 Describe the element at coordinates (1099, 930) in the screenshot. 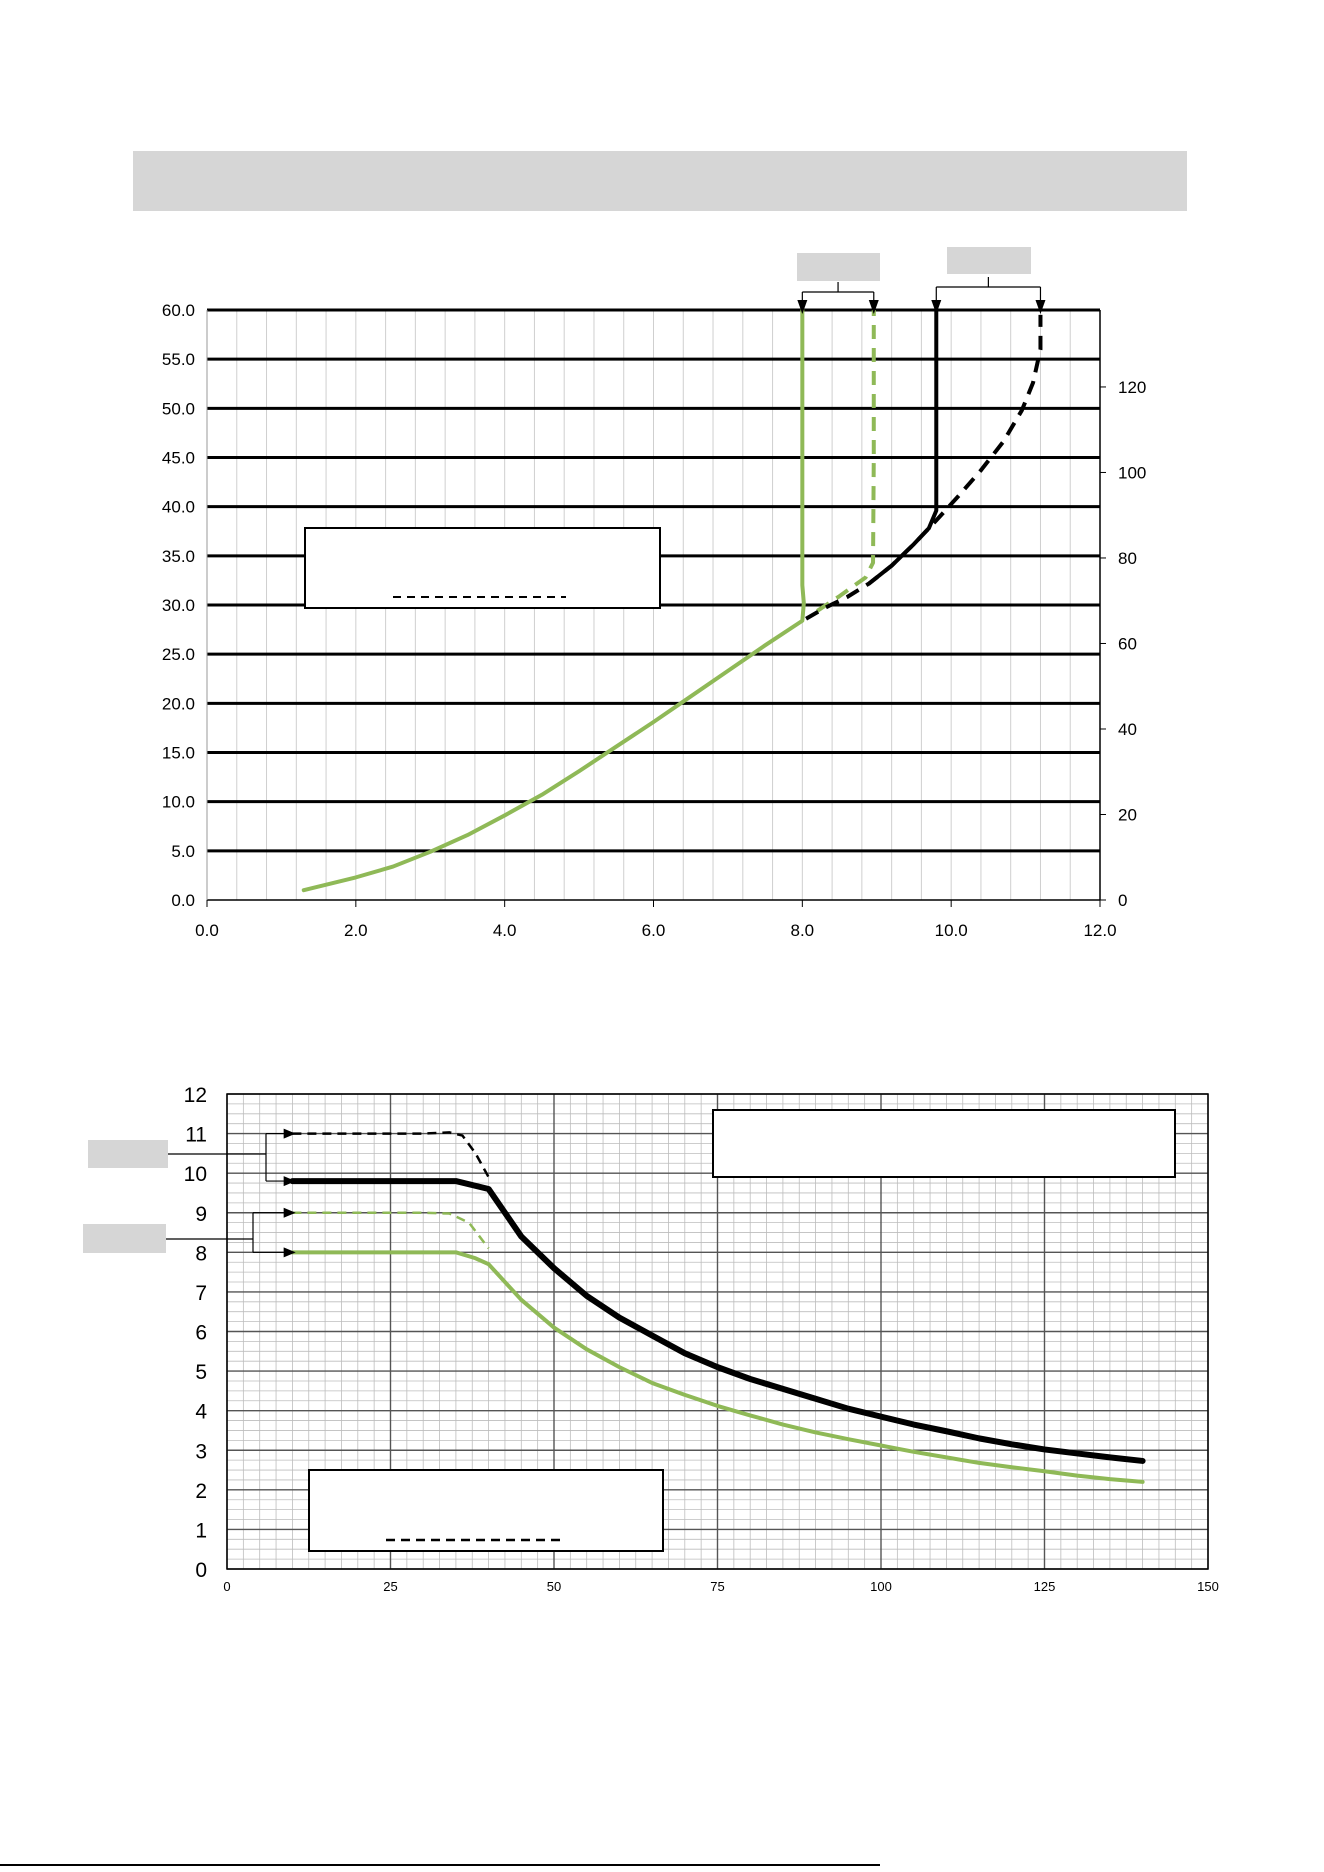

I see `x-tick-label: 12.0` at that location.